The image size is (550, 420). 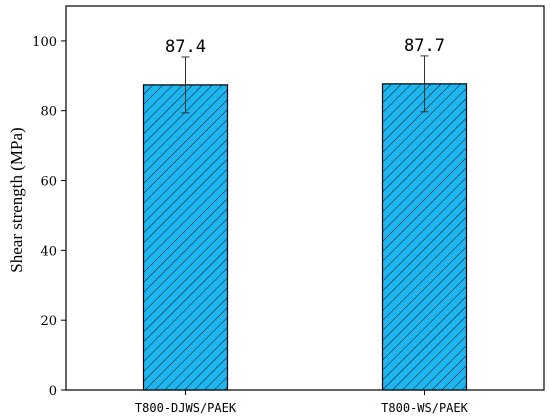 What do you see at coordinates (424, 408) in the screenshot?
I see `x-tick-label: T800-WS/PAEK` at bounding box center [424, 408].